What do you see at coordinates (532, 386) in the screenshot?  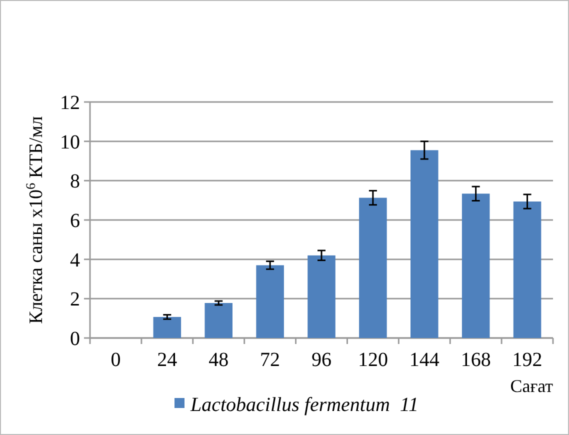 I see `x-axis-title: Сағат` at bounding box center [532, 386].